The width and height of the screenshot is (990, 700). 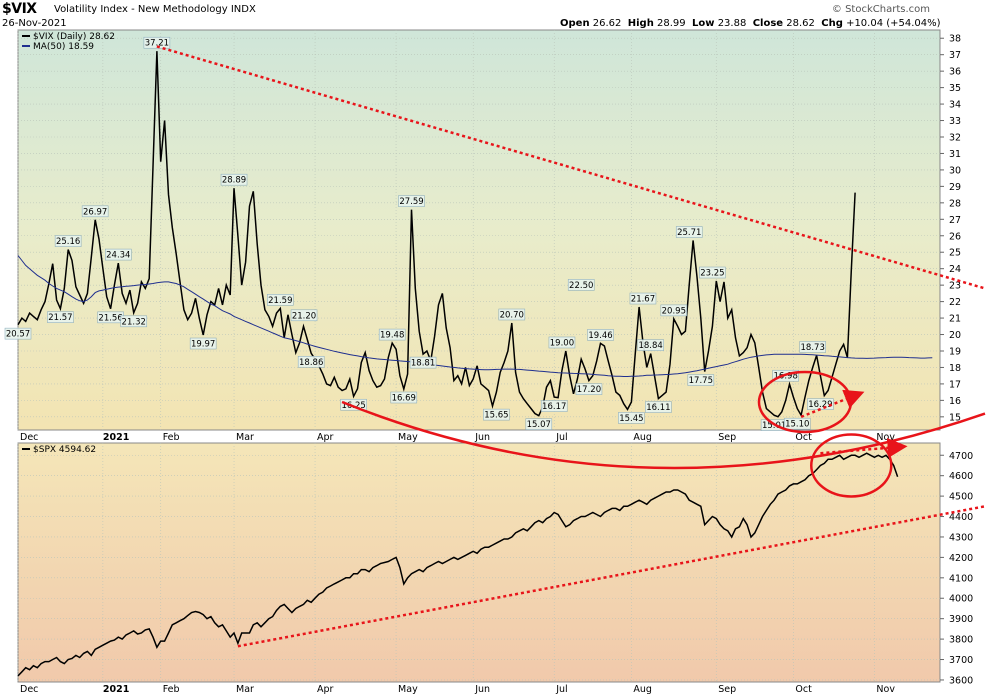 I want to click on y-tick-label: 3700, so click(x=961, y=660).